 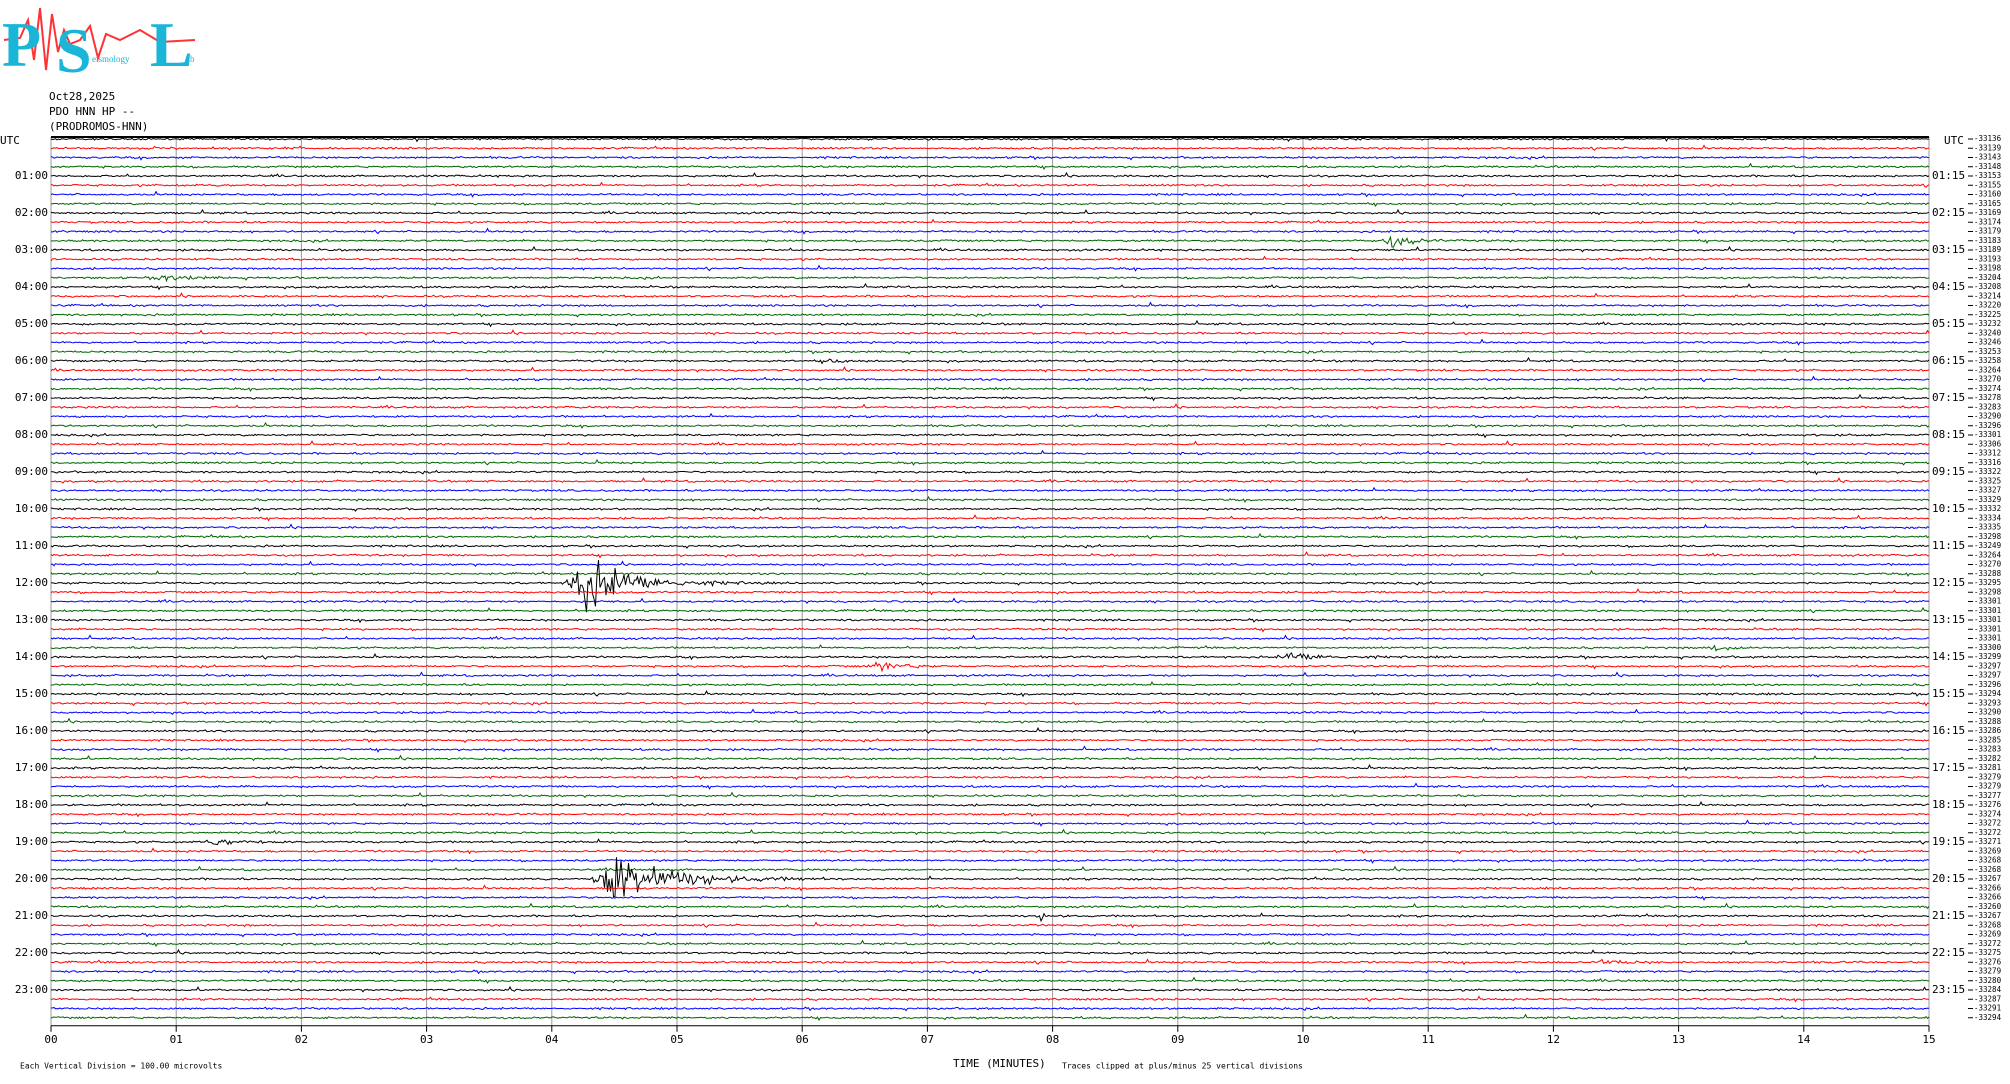 I want to click on trace-offset: -33294, so click(x=1988, y=693).